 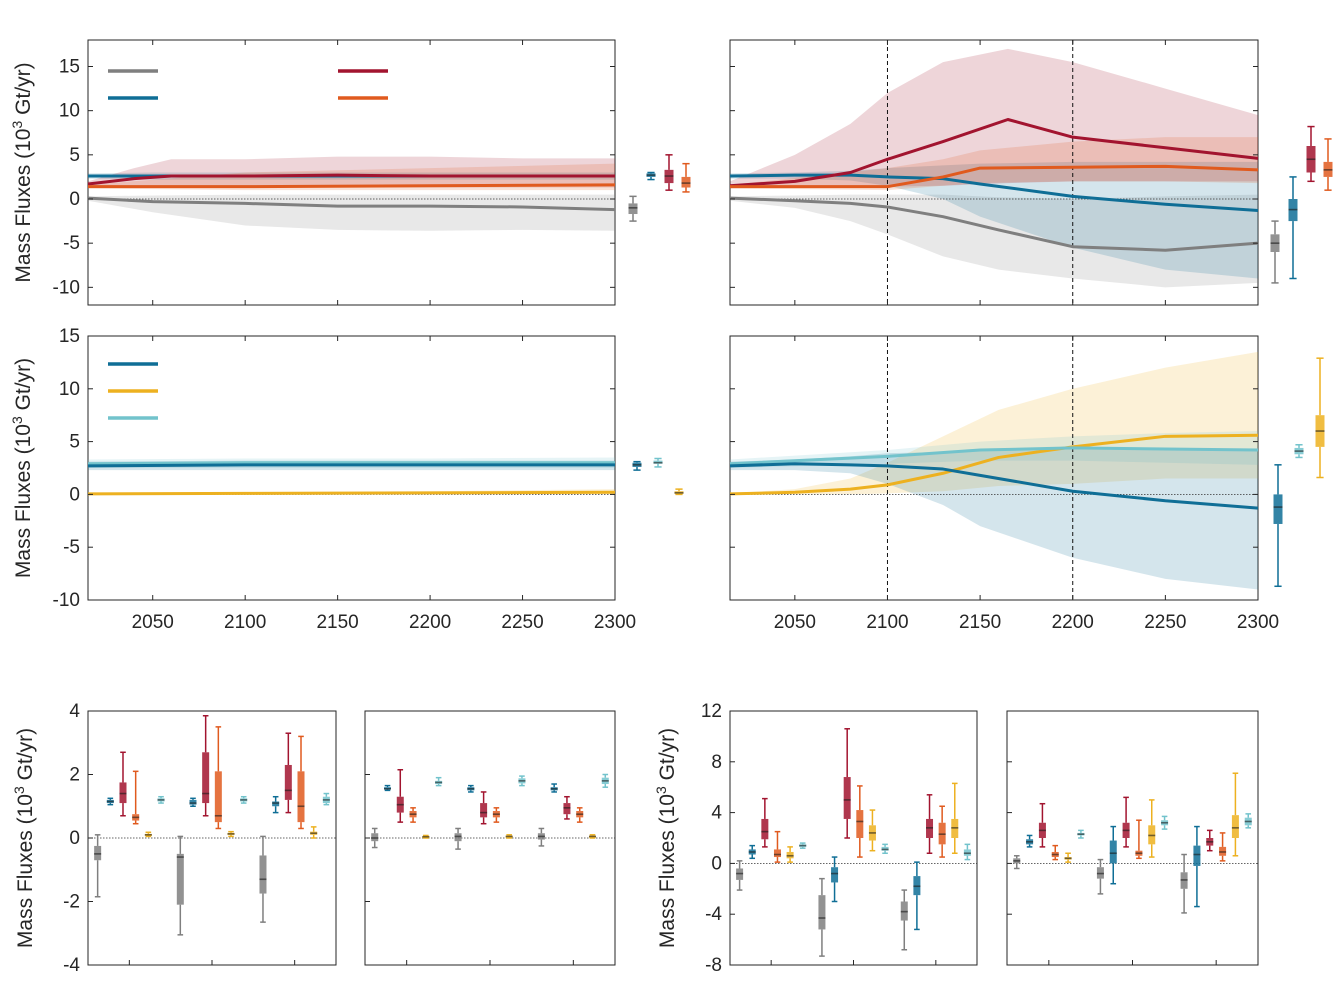 What do you see at coordinates (69, 336) in the screenshot?
I see `y-tick-label: 15` at bounding box center [69, 336].